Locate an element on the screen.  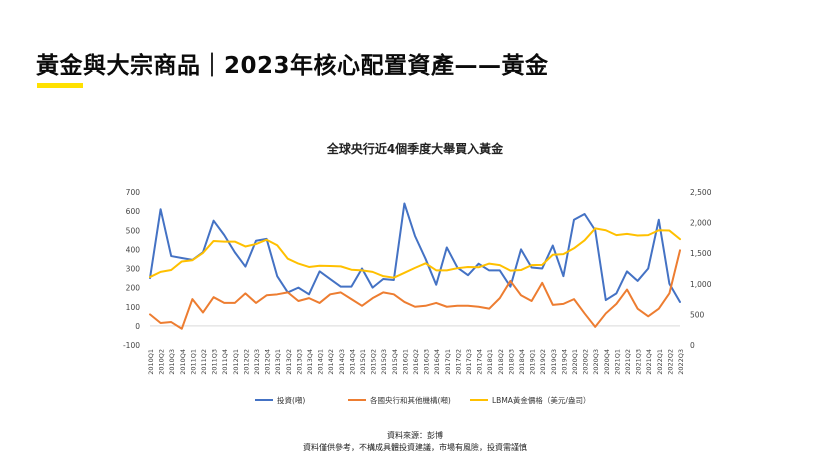
x-tick-label: 2010Q2 is located at coordinates (162, 362).